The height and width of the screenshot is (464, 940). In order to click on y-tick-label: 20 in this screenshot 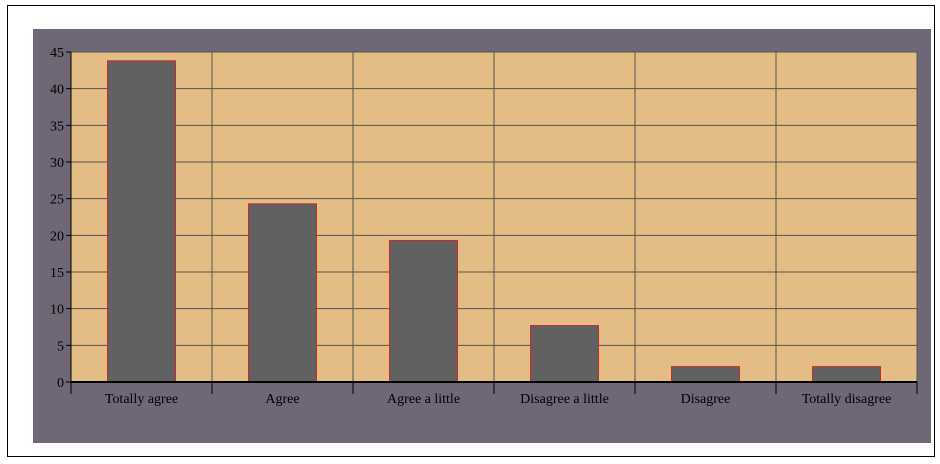, I will do `click(57, 236)`.